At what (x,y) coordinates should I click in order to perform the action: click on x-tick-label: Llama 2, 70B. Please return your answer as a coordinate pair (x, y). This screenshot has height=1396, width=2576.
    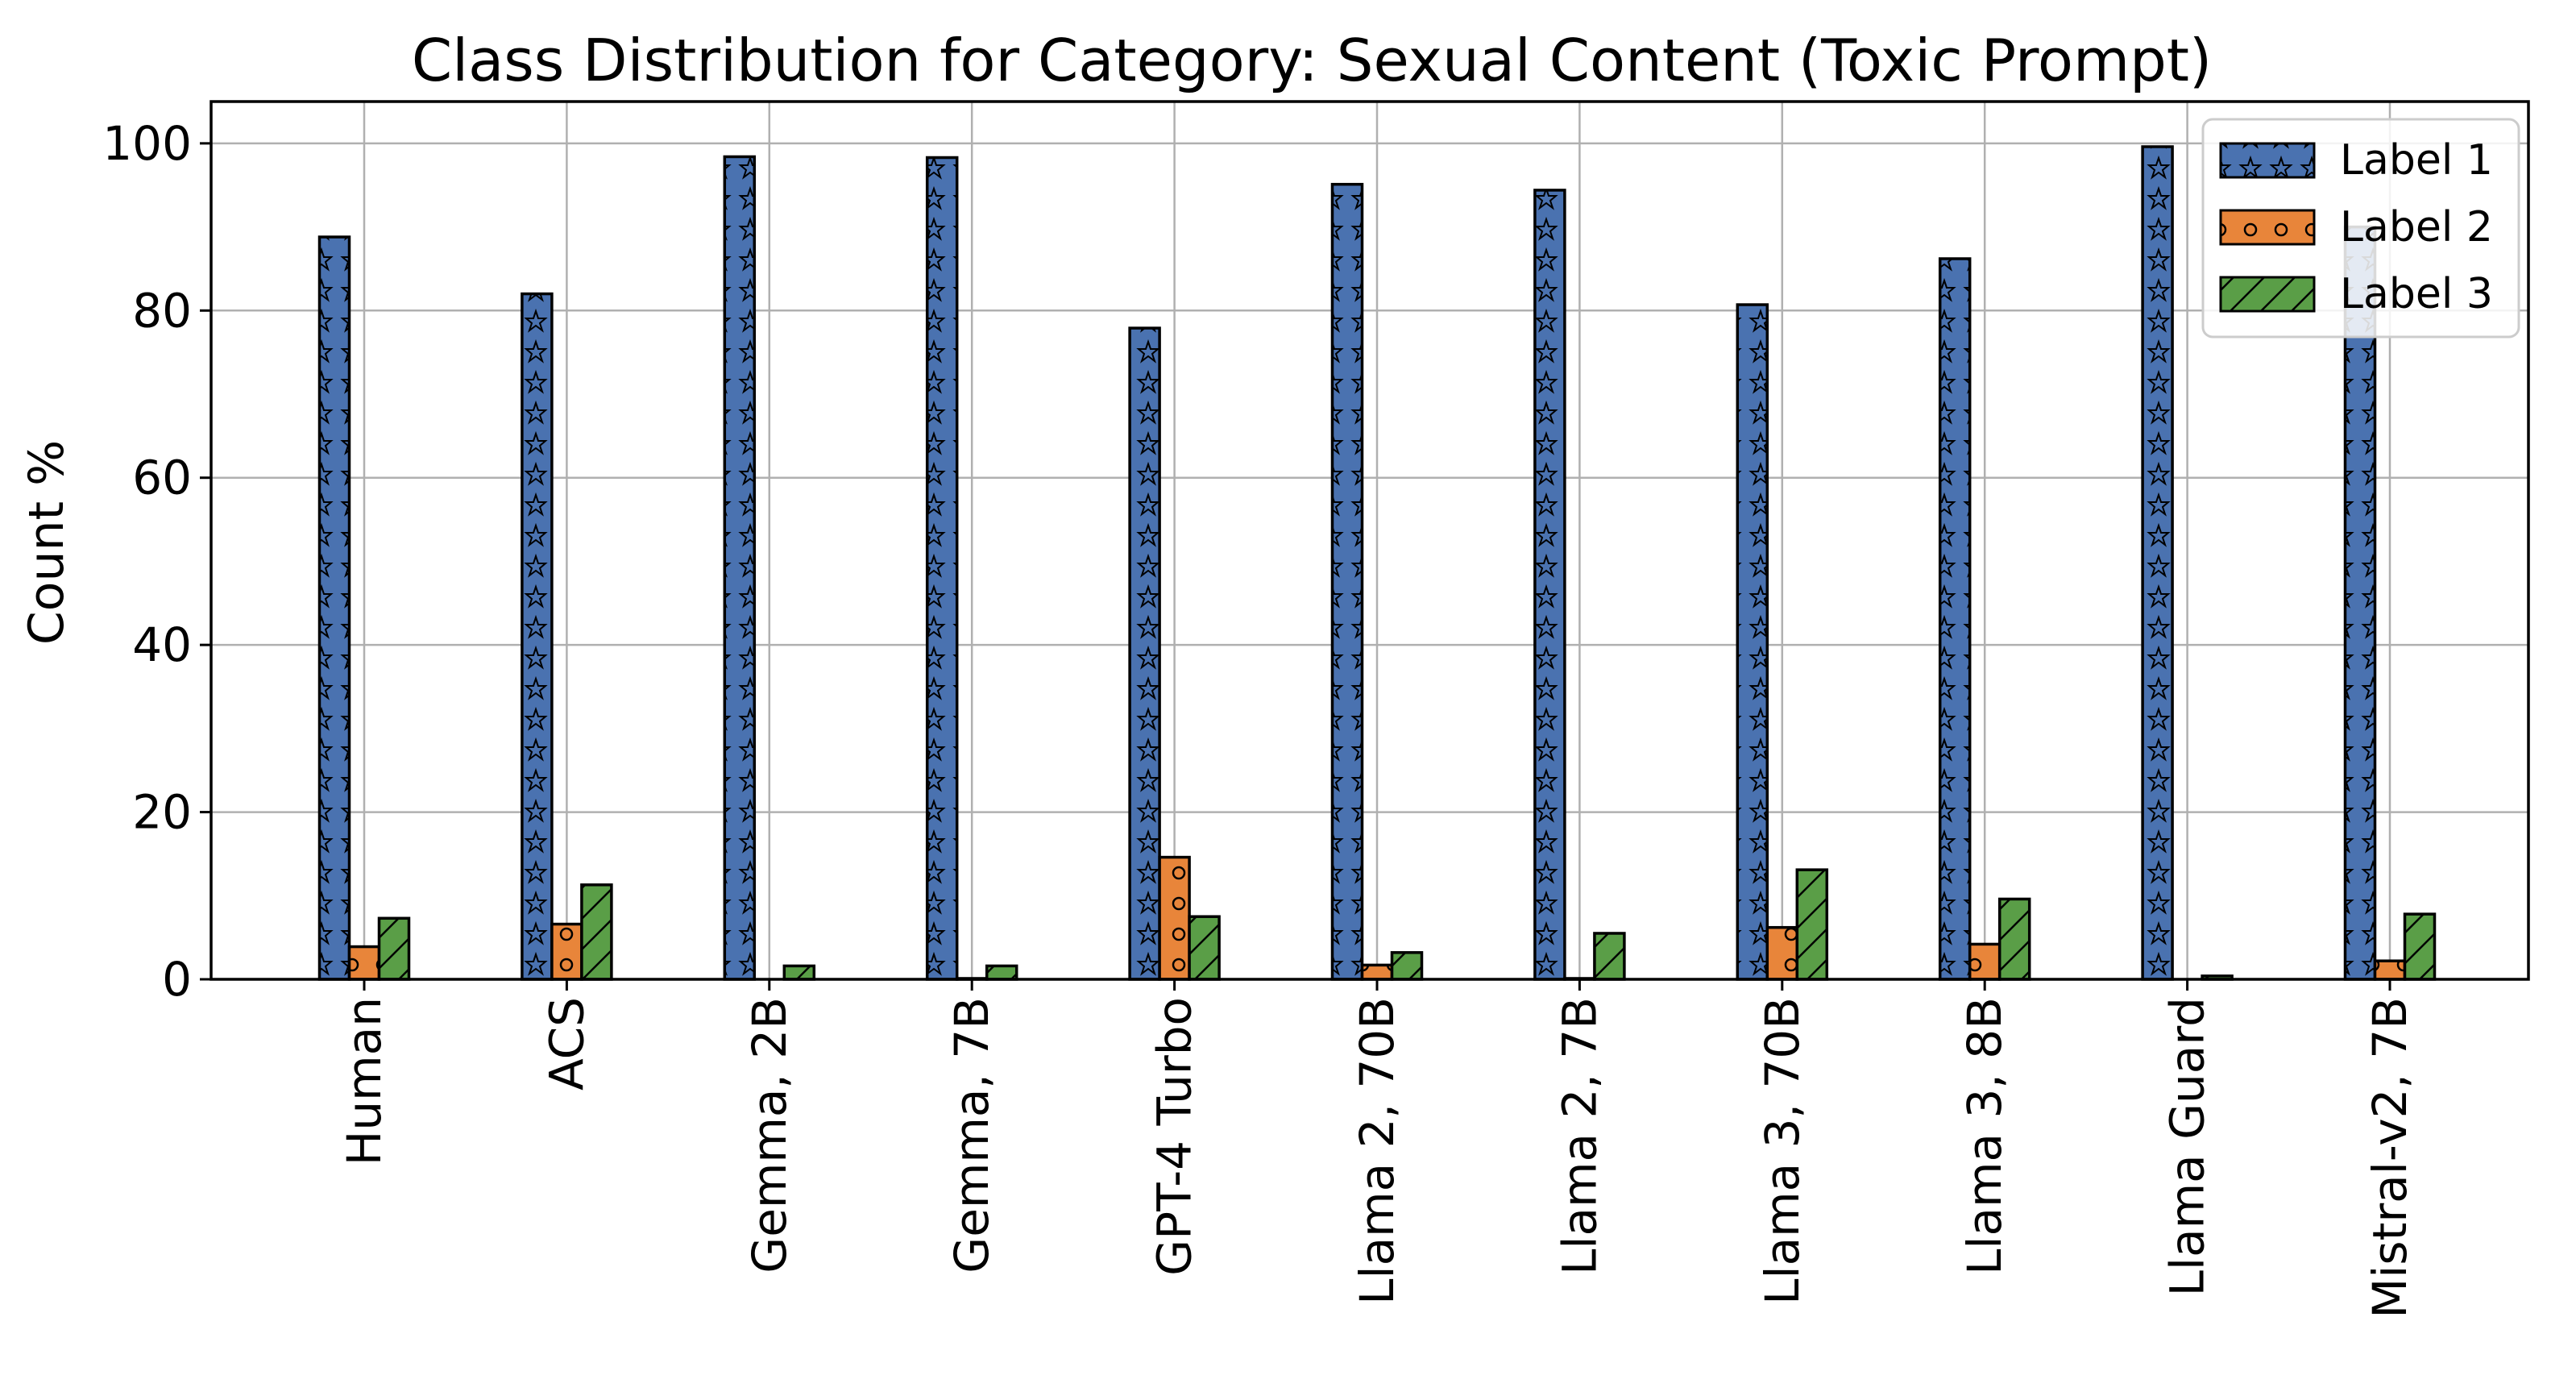
    Looking at the image, I should click on (1377, 1151).